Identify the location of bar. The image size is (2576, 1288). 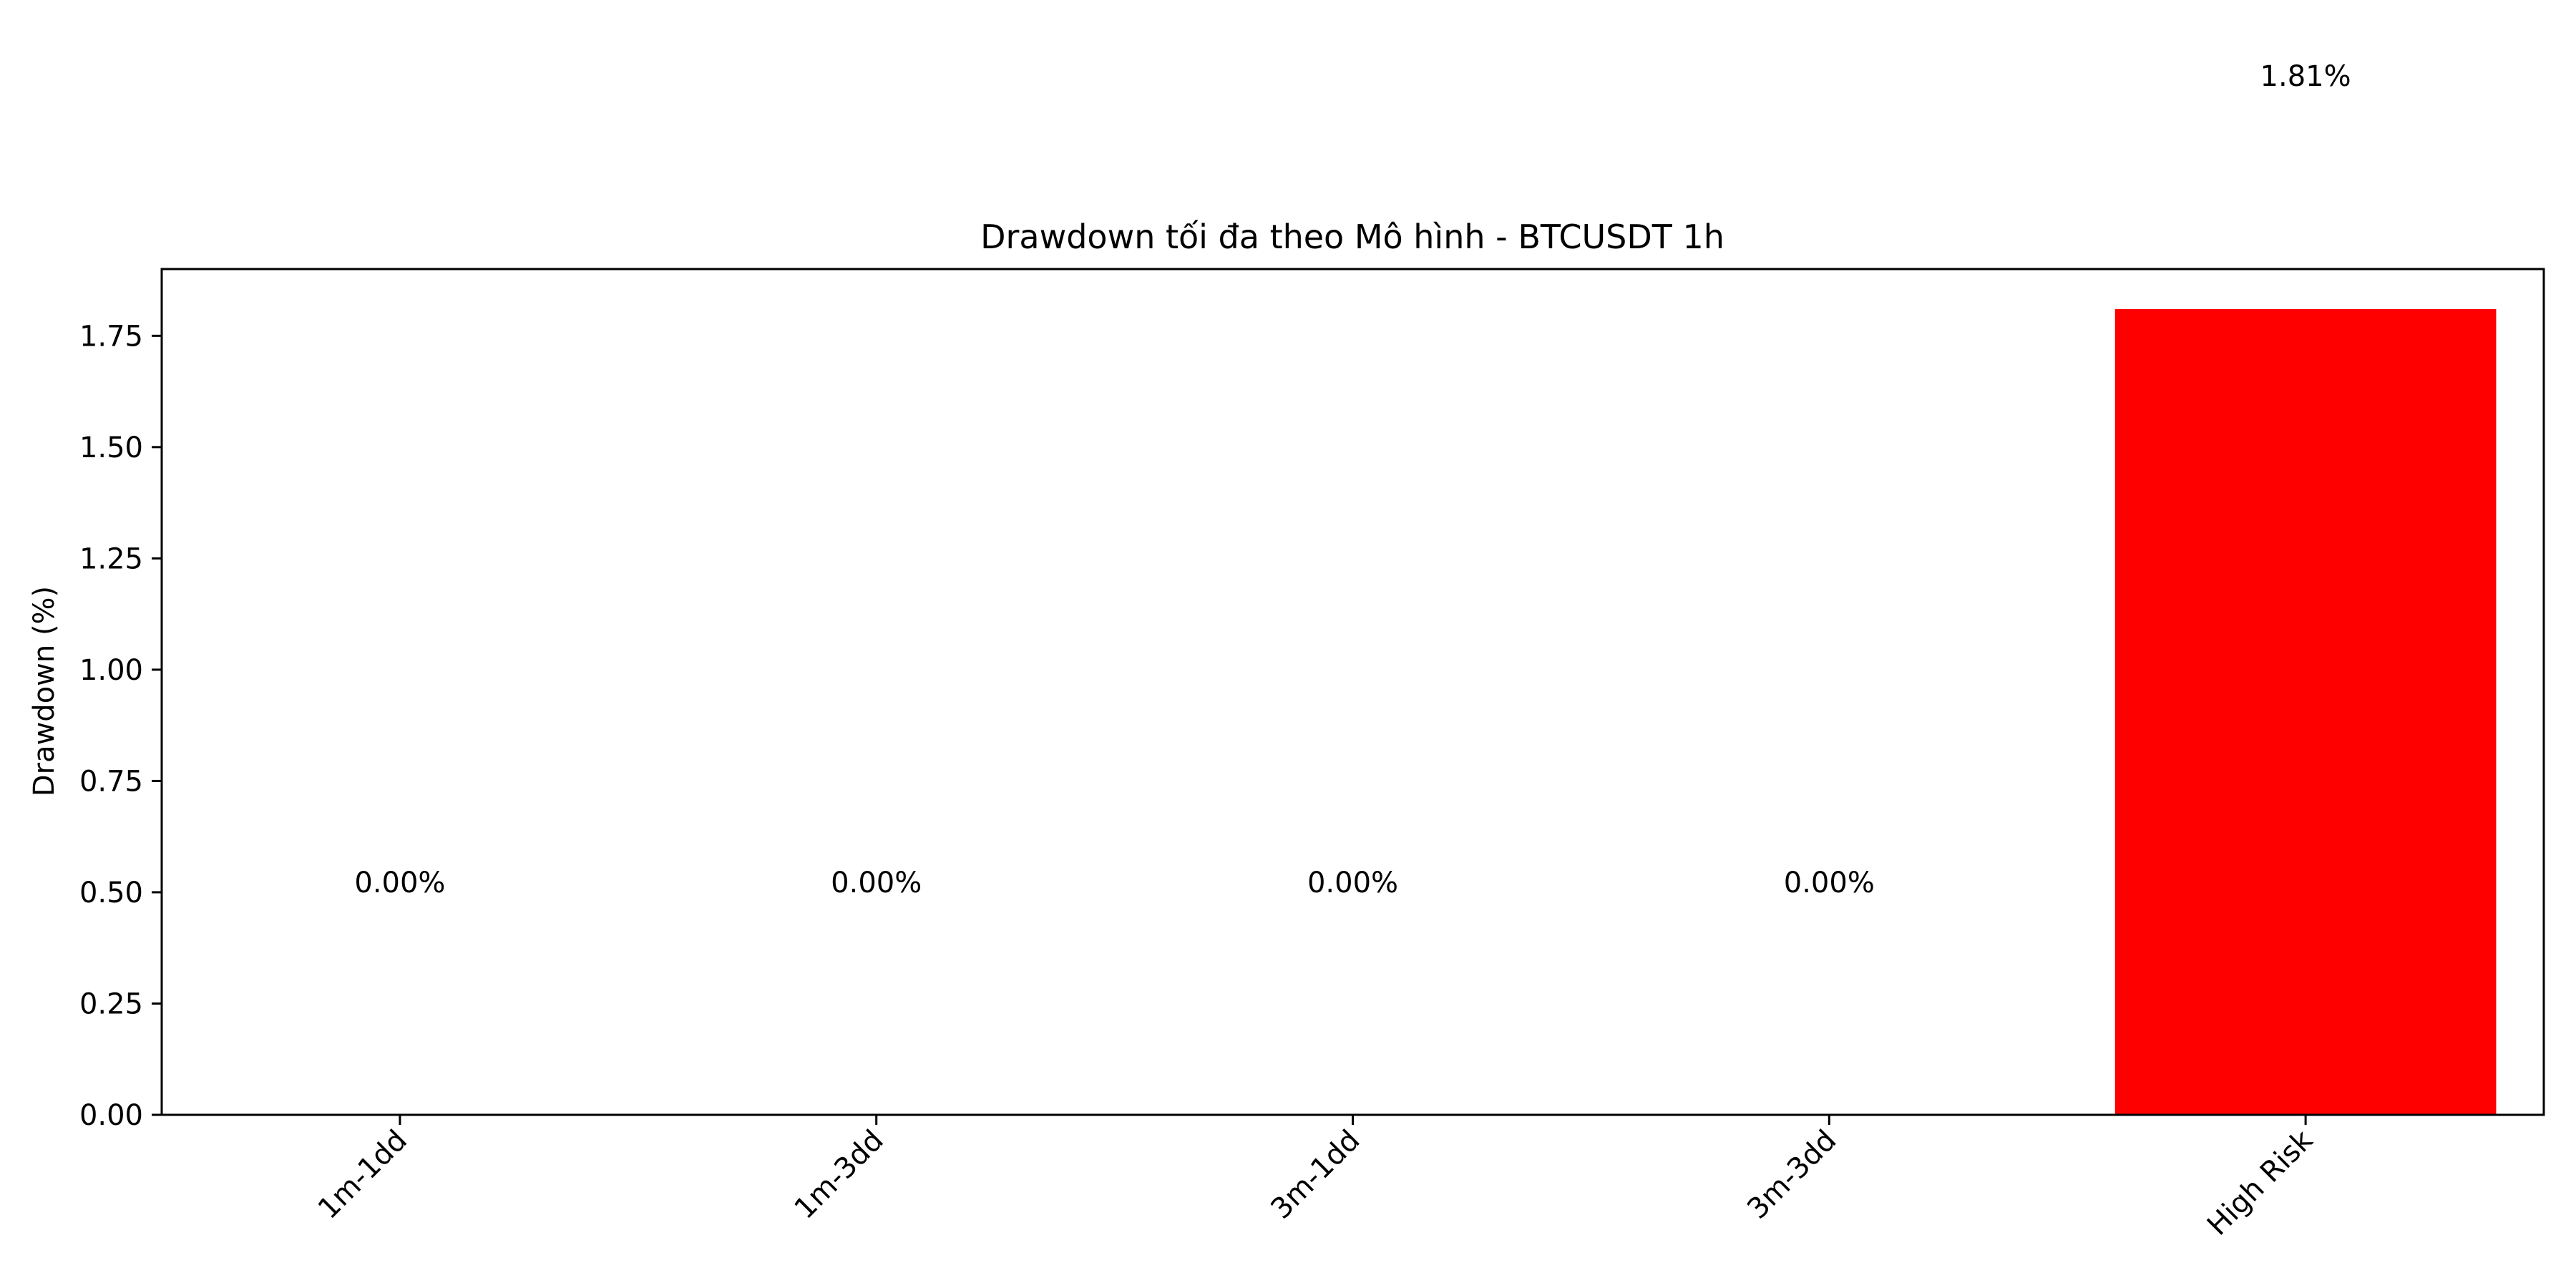
(2305, 711).